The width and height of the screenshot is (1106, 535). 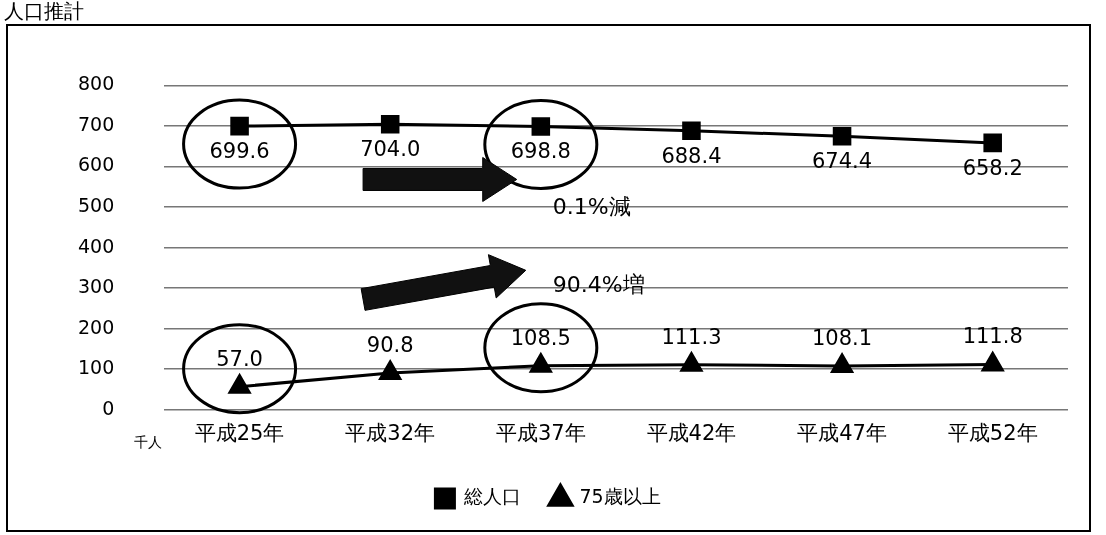 What do you see at coordinates (540, 337) in the screenshot?
I see `data-label: 108.5` at bounding box center [540, 337].